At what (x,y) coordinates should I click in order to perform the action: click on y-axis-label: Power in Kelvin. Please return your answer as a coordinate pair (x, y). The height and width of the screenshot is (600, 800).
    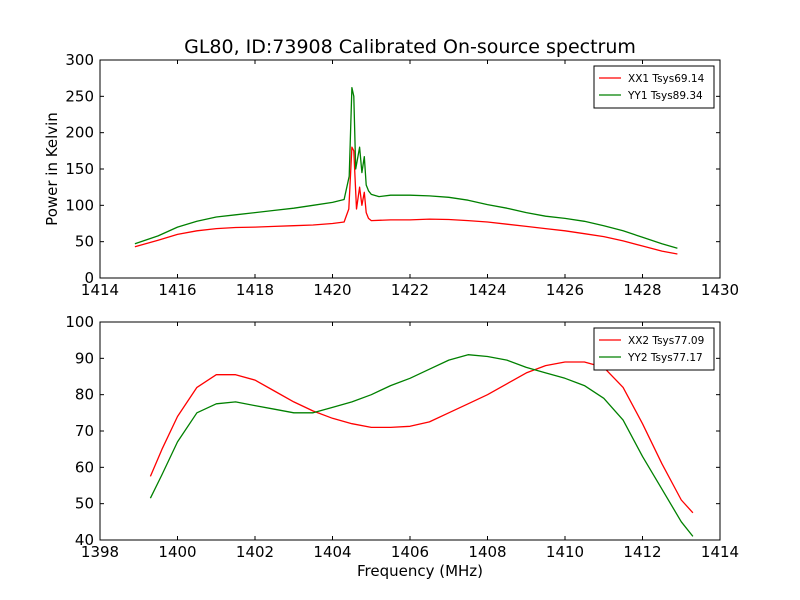
    Looking at the image, I should click on (52, 169).